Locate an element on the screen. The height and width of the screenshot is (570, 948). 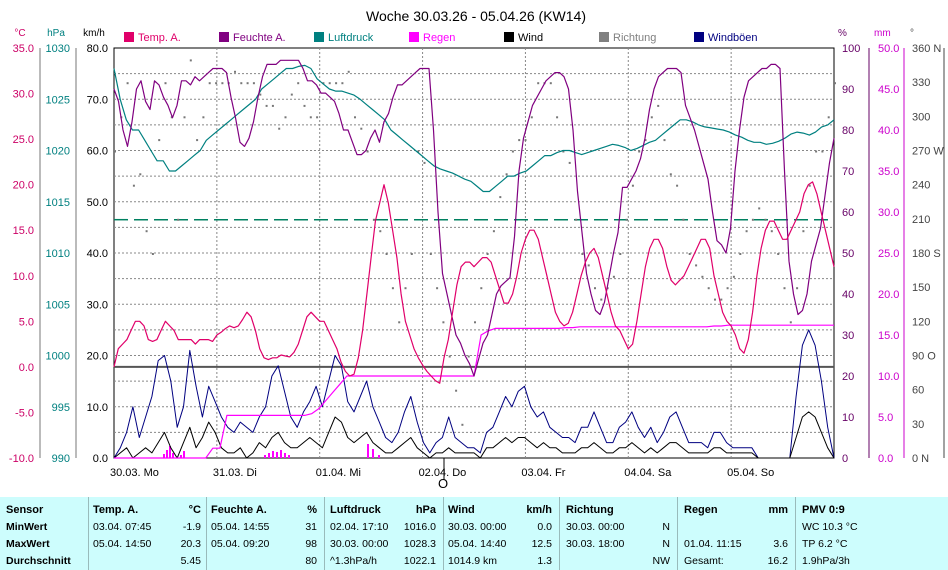
x-tick-label: 31.03. Di is located at coordinates (235, 473).